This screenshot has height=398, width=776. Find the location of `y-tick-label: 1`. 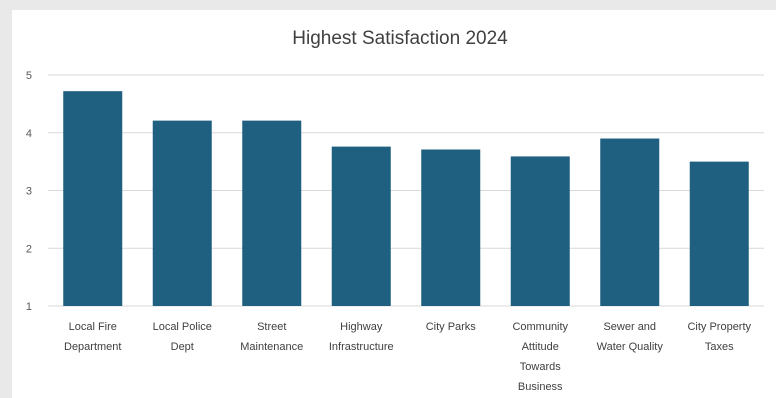

y-tick-label: 1 is located at coordinates (29, 307).